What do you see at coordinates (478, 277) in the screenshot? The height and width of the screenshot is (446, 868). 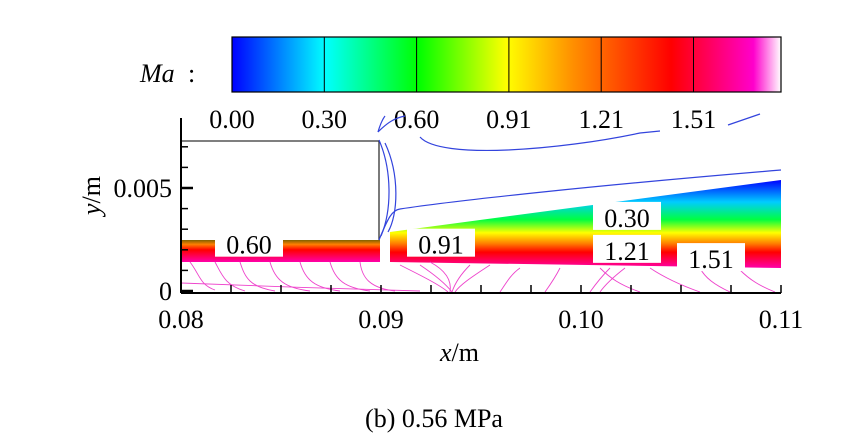 I see `supersonic-contours` at bounding box center [478, 277].